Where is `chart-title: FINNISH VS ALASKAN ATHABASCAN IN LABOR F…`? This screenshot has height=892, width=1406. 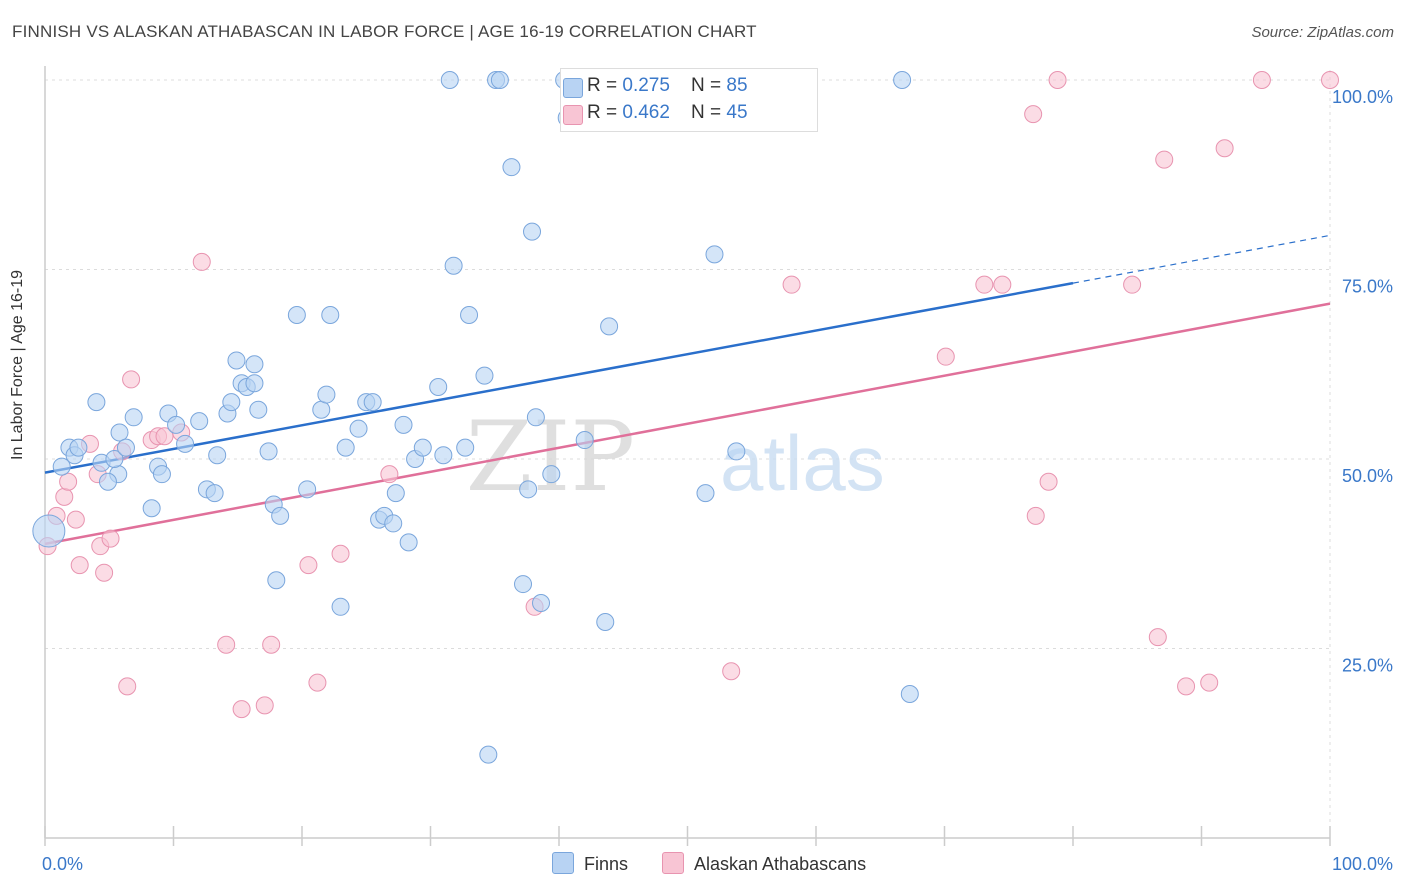
chart-title: FINNISH VS ALASKAN ATHABASCAN IN LABOR F… is located at coordinates (384, 31).